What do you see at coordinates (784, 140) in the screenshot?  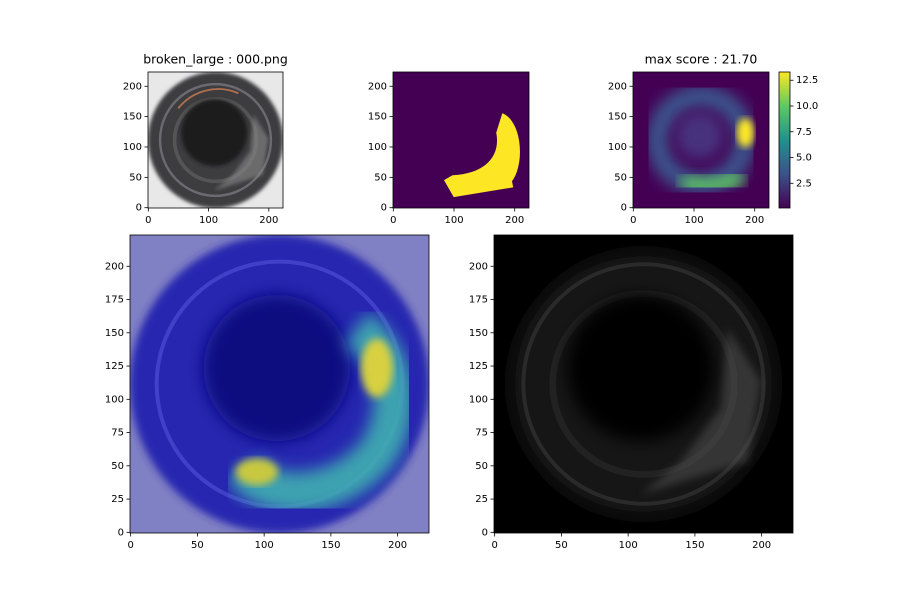 I see `colorbar` at bounding box center [784, 140].